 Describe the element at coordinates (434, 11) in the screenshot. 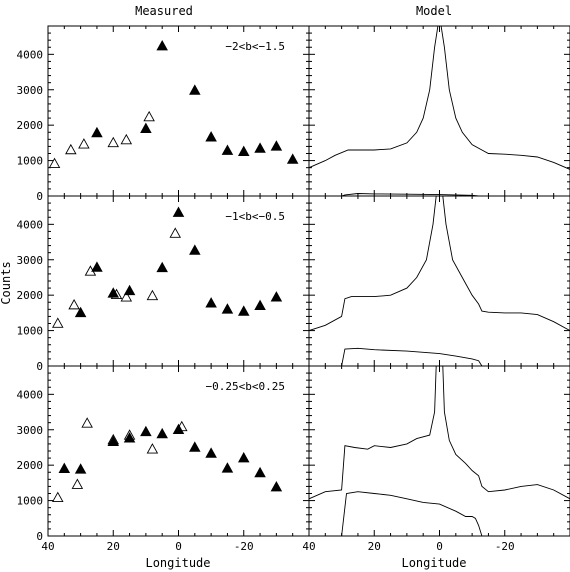

I see `column-title-model: Model` at that location.